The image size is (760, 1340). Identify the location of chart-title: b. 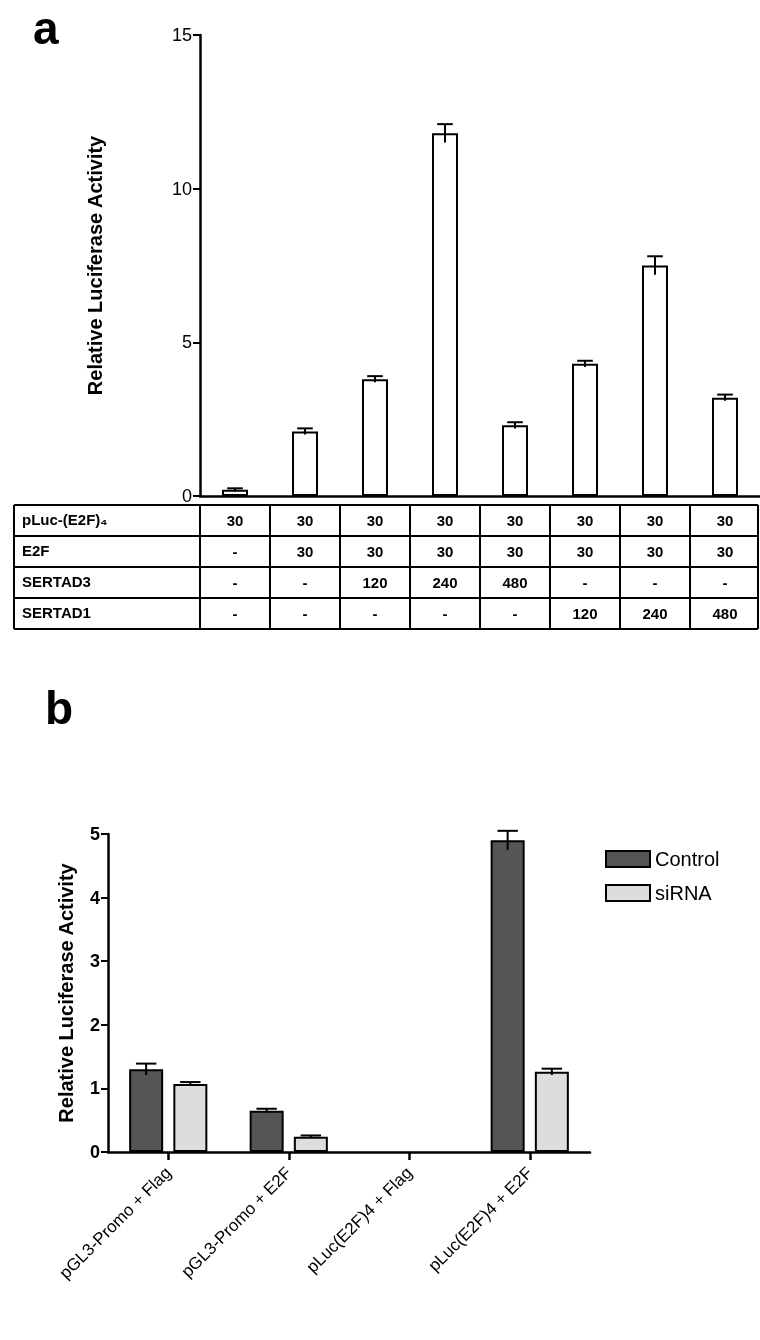
(59, 708).